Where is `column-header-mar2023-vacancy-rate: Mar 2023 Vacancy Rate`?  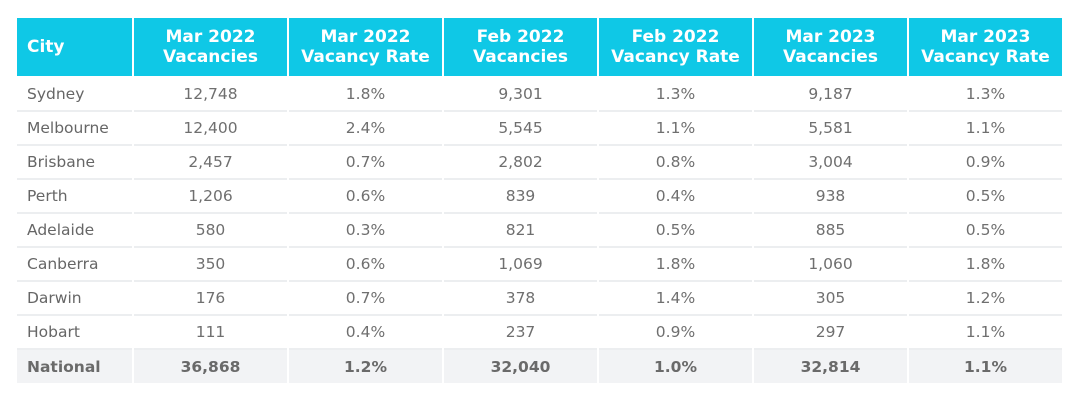
column-header-mar2023-vacancy-rate: Mar 2023 Vacancy Rate is located at coordinates (985, 48).